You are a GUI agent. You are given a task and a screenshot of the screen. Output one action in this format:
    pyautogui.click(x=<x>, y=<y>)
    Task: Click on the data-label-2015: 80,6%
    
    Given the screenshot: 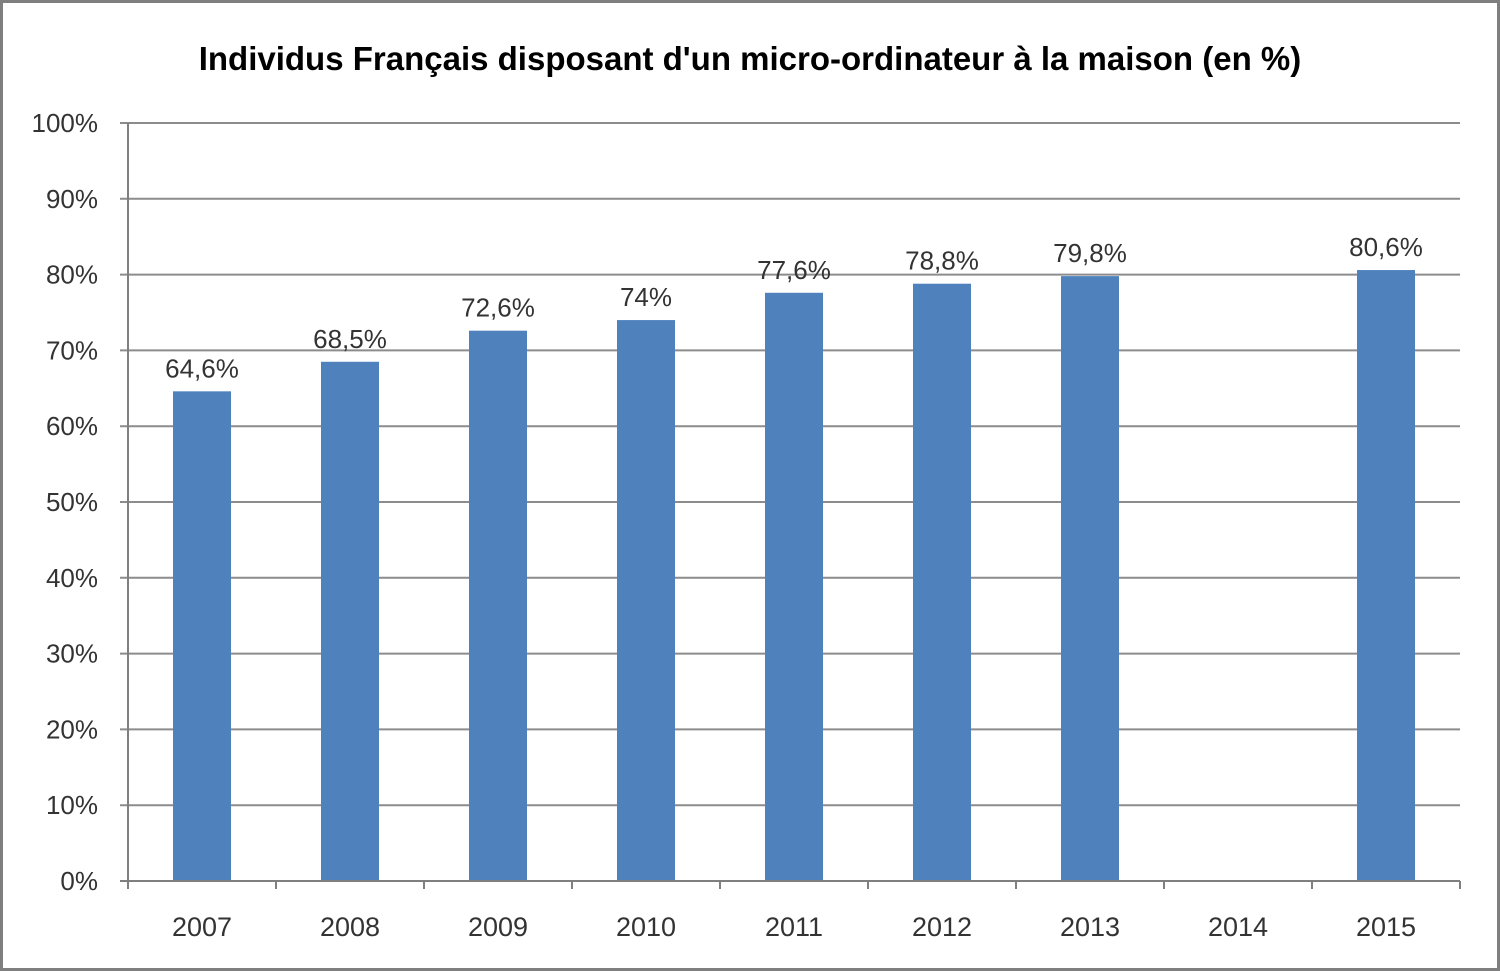 What is the action you would take?
    pyautogui.click(x=1386, y=247)
    